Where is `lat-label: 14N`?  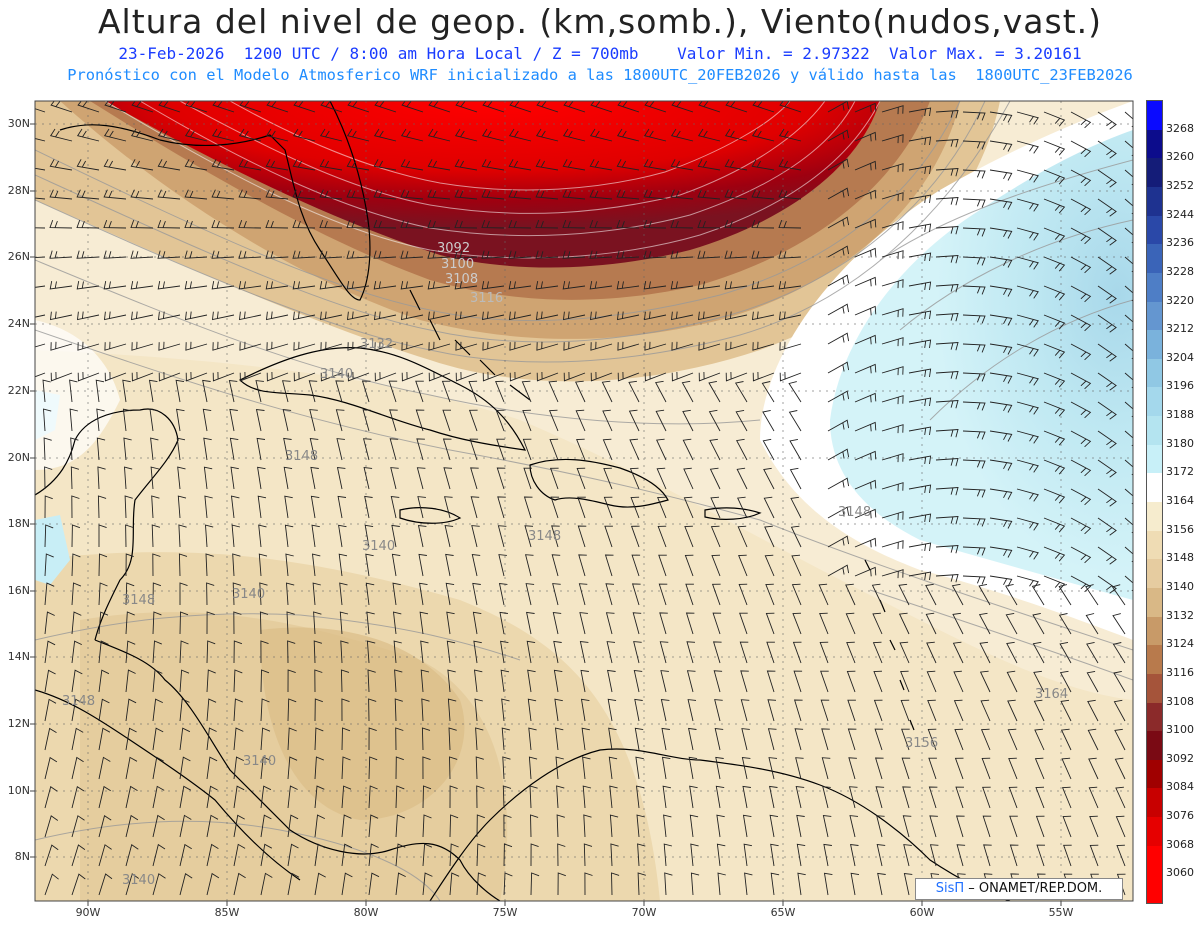
lat-label: 14N is located at coordinates (18, 656).